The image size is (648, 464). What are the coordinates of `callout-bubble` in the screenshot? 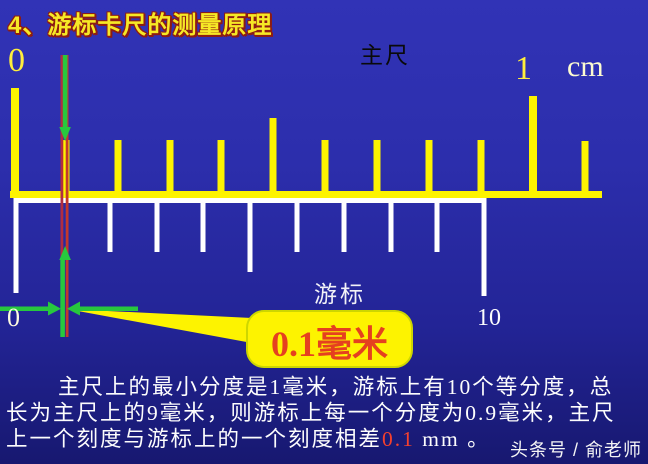 It's located at (240, 338).